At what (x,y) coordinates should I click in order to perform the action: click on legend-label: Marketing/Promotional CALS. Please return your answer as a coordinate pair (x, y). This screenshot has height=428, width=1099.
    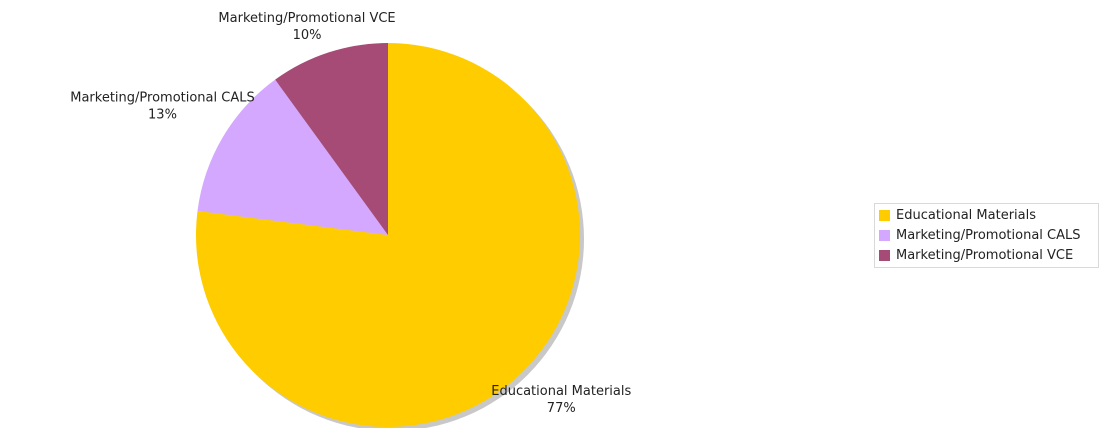
    Looking at the image, I should click on (988, 235).